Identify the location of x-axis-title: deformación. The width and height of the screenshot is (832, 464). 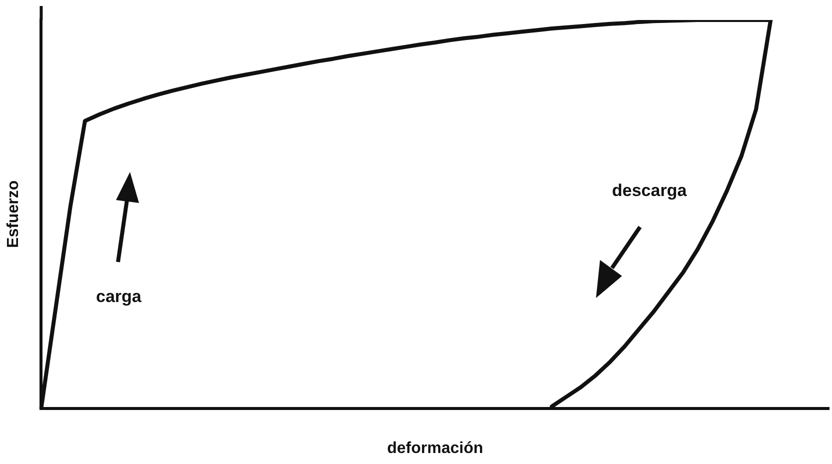
(435, 448).